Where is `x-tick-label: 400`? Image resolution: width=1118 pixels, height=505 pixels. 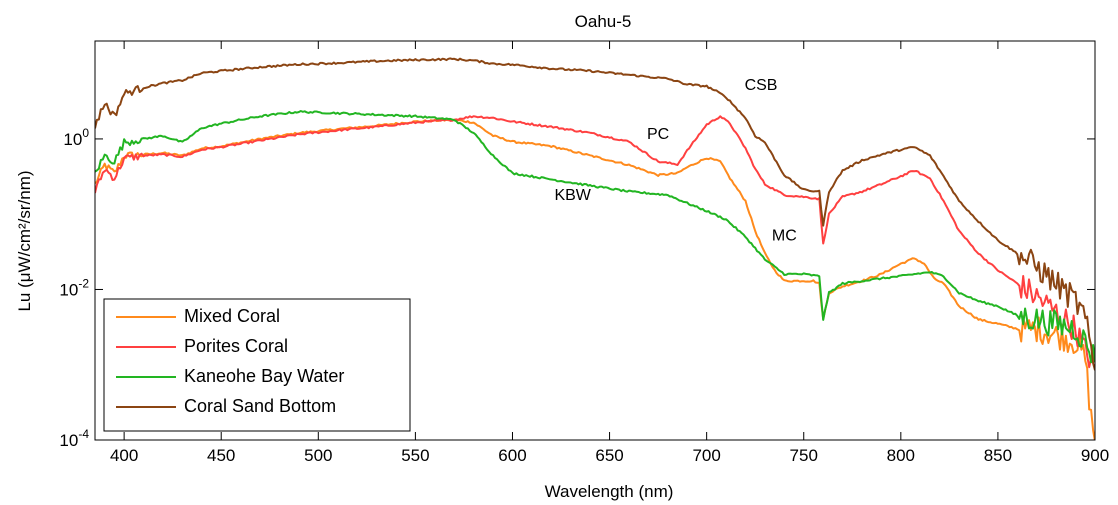
x-tick-label: 400 is located at coordinates (124, 455).